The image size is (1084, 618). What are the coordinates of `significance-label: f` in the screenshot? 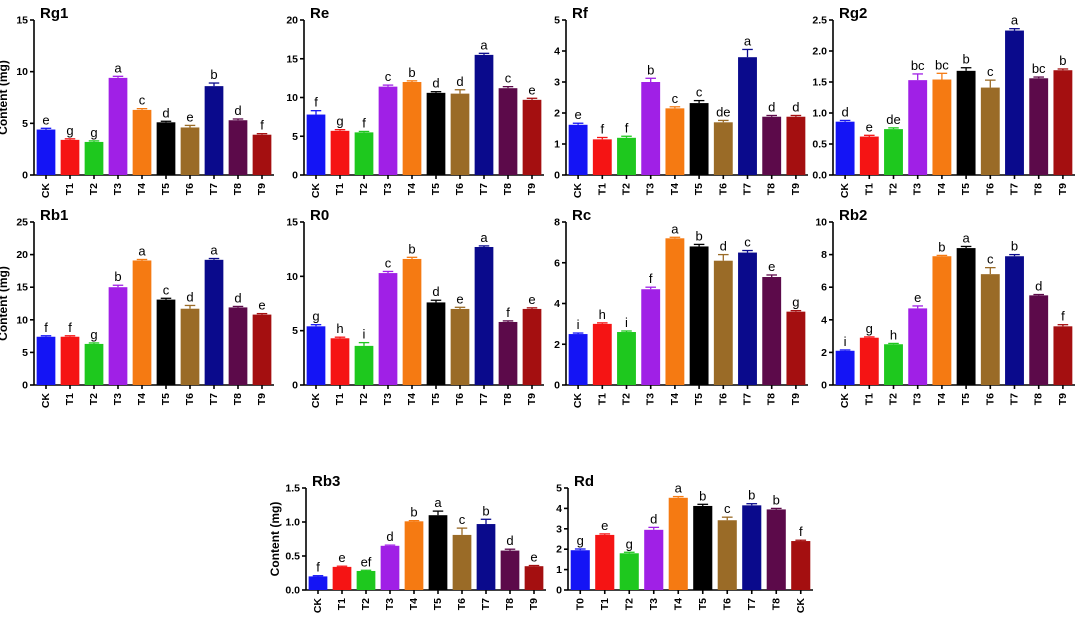 It's located at (318, 567).